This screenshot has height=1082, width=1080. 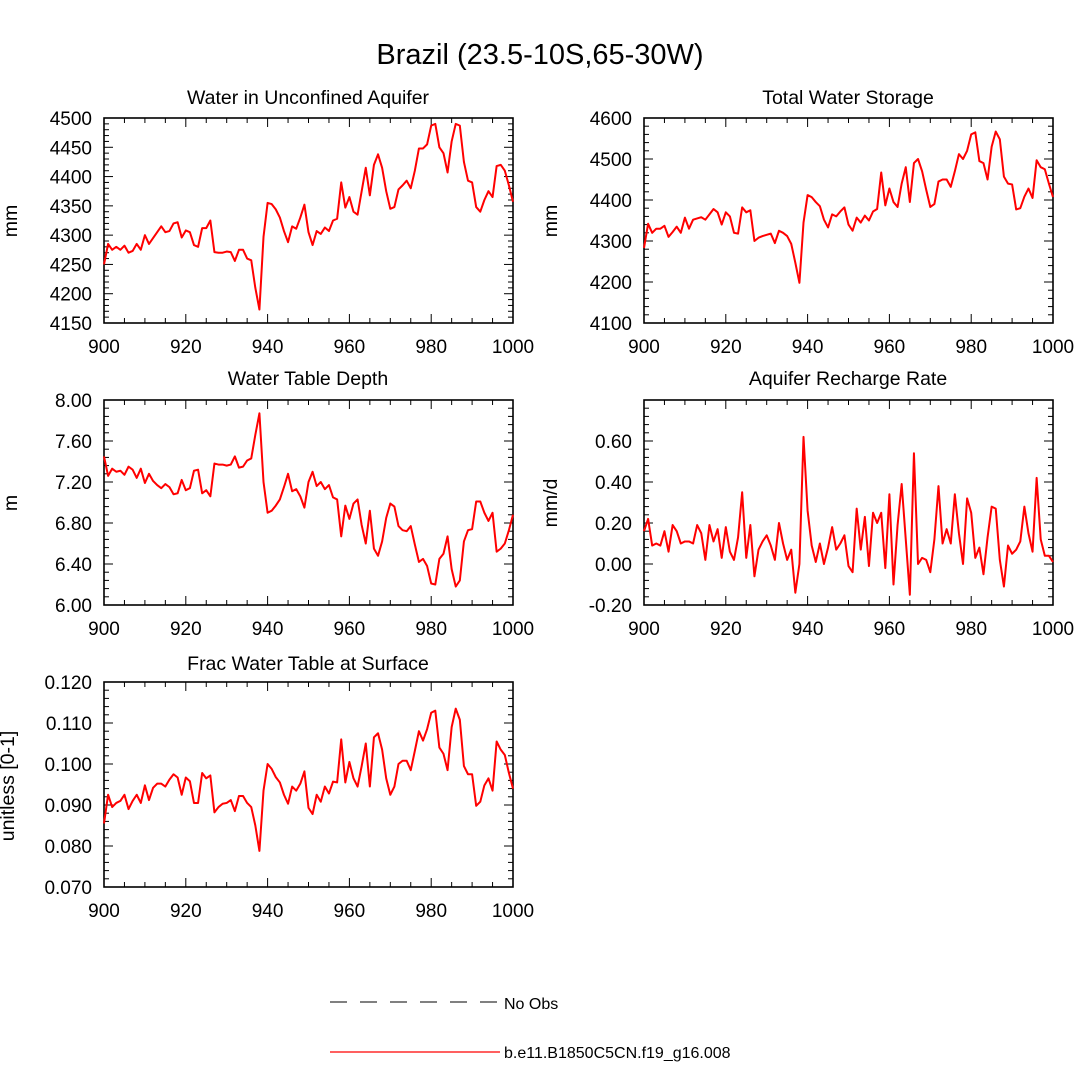 What do you see at coordinates (848, 379) in the screenshot?
I see `panel-title: Aquifer Recharge Rate` at bounding box center [848, 379].